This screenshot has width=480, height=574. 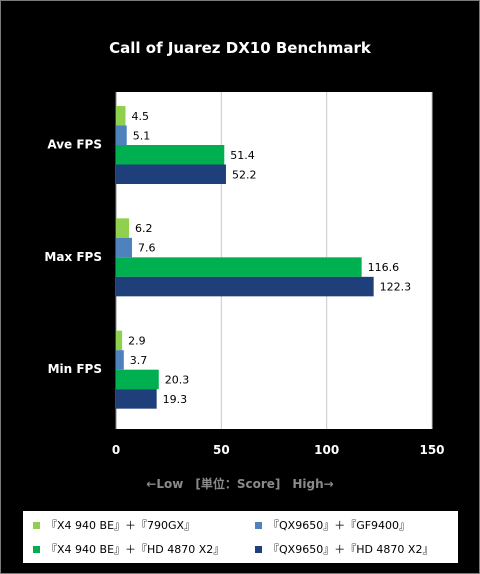 I want to click on bar-value-label: 6.2, so click(x=144, y=228).